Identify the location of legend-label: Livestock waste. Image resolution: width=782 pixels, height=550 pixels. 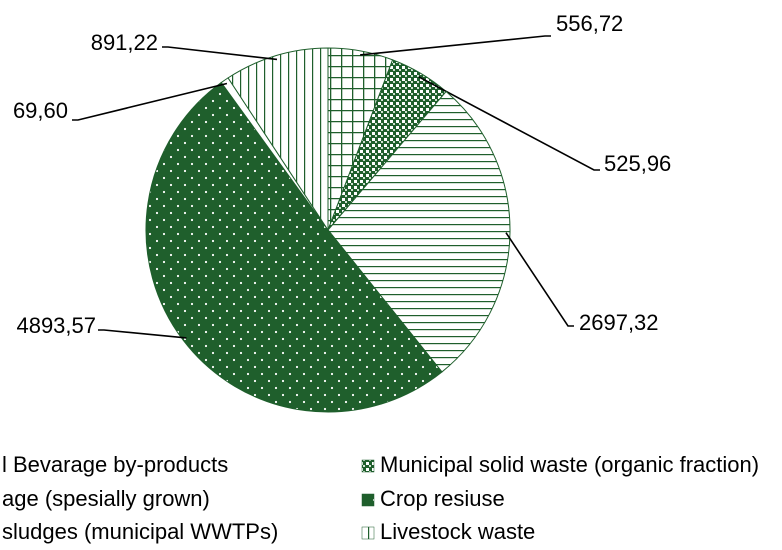
(457, 531).